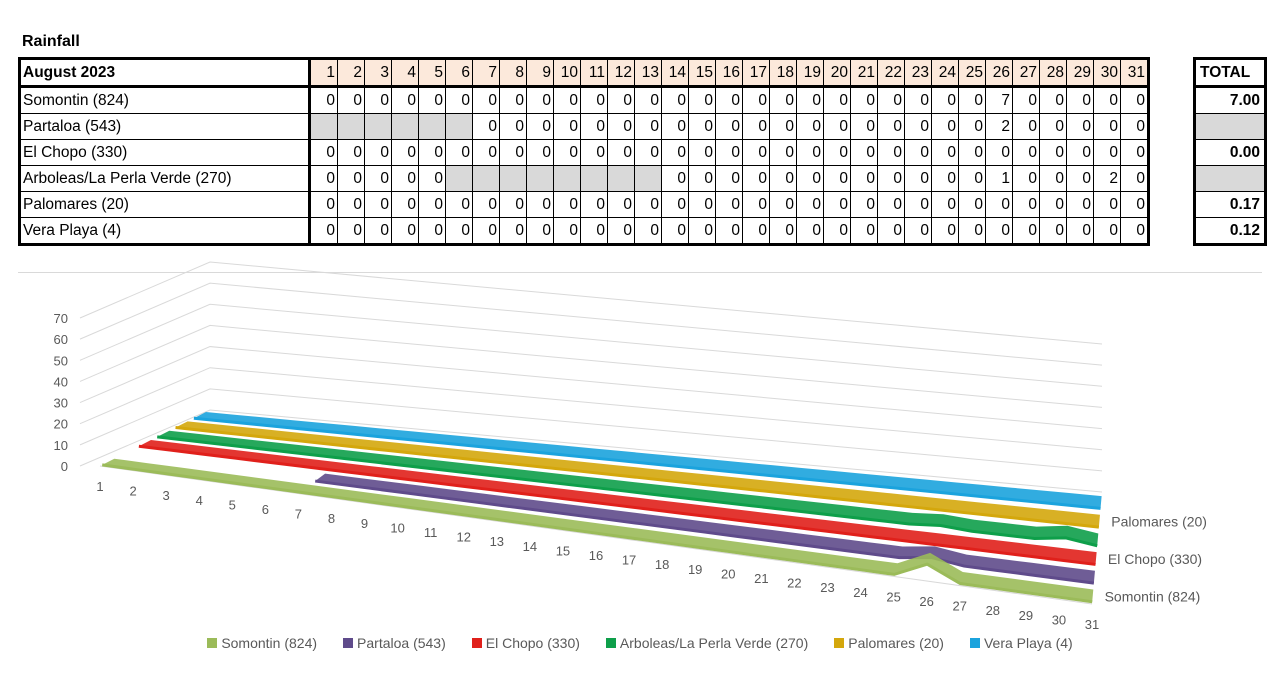 This screenshot has height=687, width=1280. What do you see at coordinates (1153, 596) in the screenshot?
I see `depth-label: Somontin (824)` at bounding box center [1153, 596].